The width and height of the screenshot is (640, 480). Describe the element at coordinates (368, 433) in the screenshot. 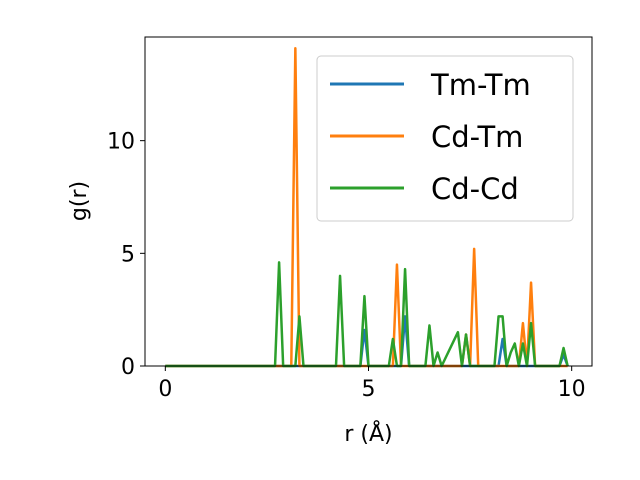

I see `x-axis-label: r (Å)` at that location.